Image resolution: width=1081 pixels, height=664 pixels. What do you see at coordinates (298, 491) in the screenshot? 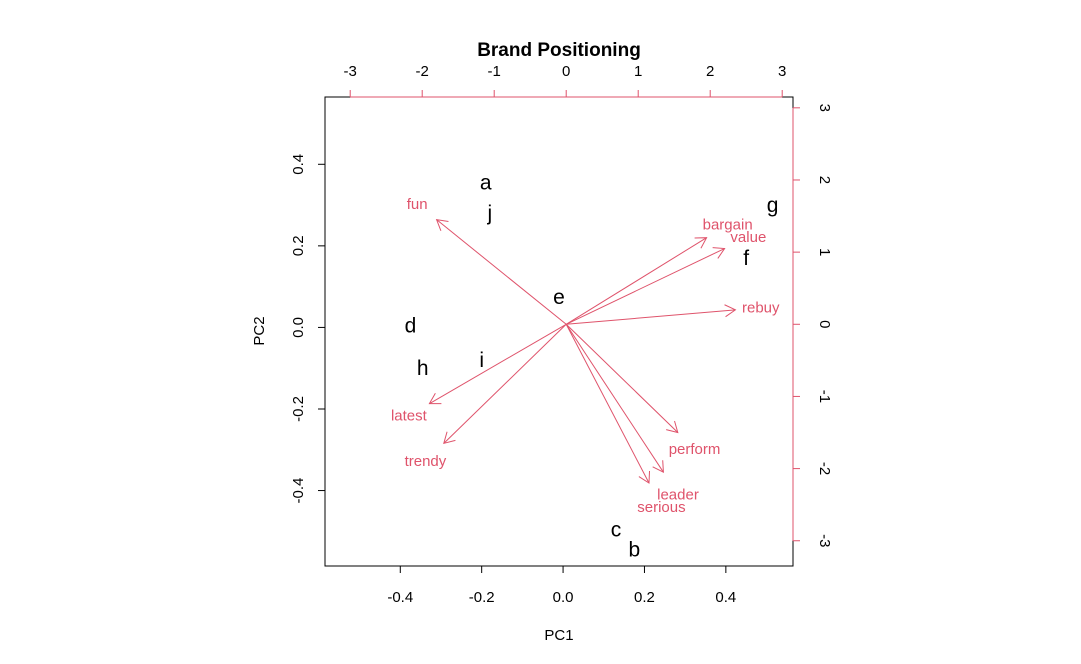
I see `left-tick-label: -0.4` at bounding box center [298, 491].